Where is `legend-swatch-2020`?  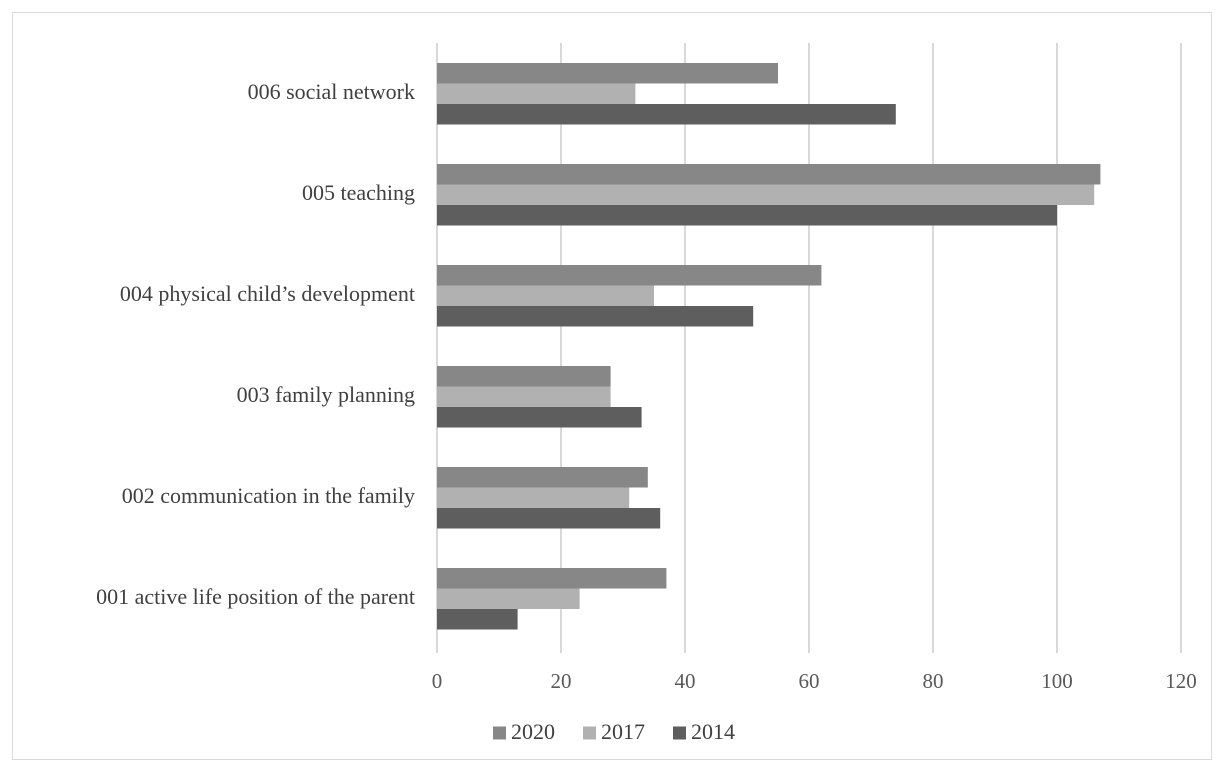 legend-swatch-2020 is located at coordinates (499, 733).